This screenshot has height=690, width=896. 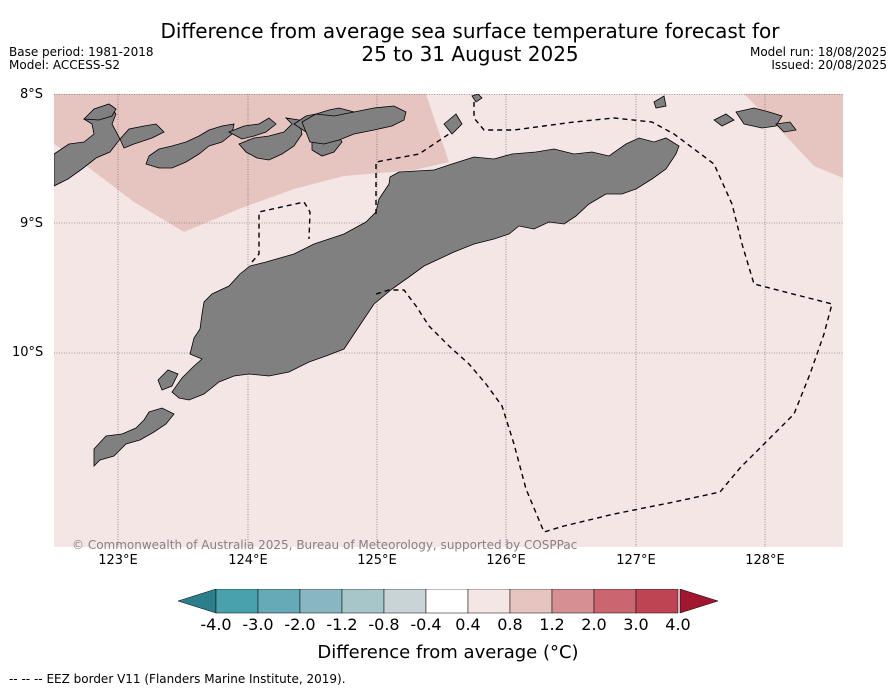 I want to click on lat-label-10s: 10°S, so click(x=28, y=352).